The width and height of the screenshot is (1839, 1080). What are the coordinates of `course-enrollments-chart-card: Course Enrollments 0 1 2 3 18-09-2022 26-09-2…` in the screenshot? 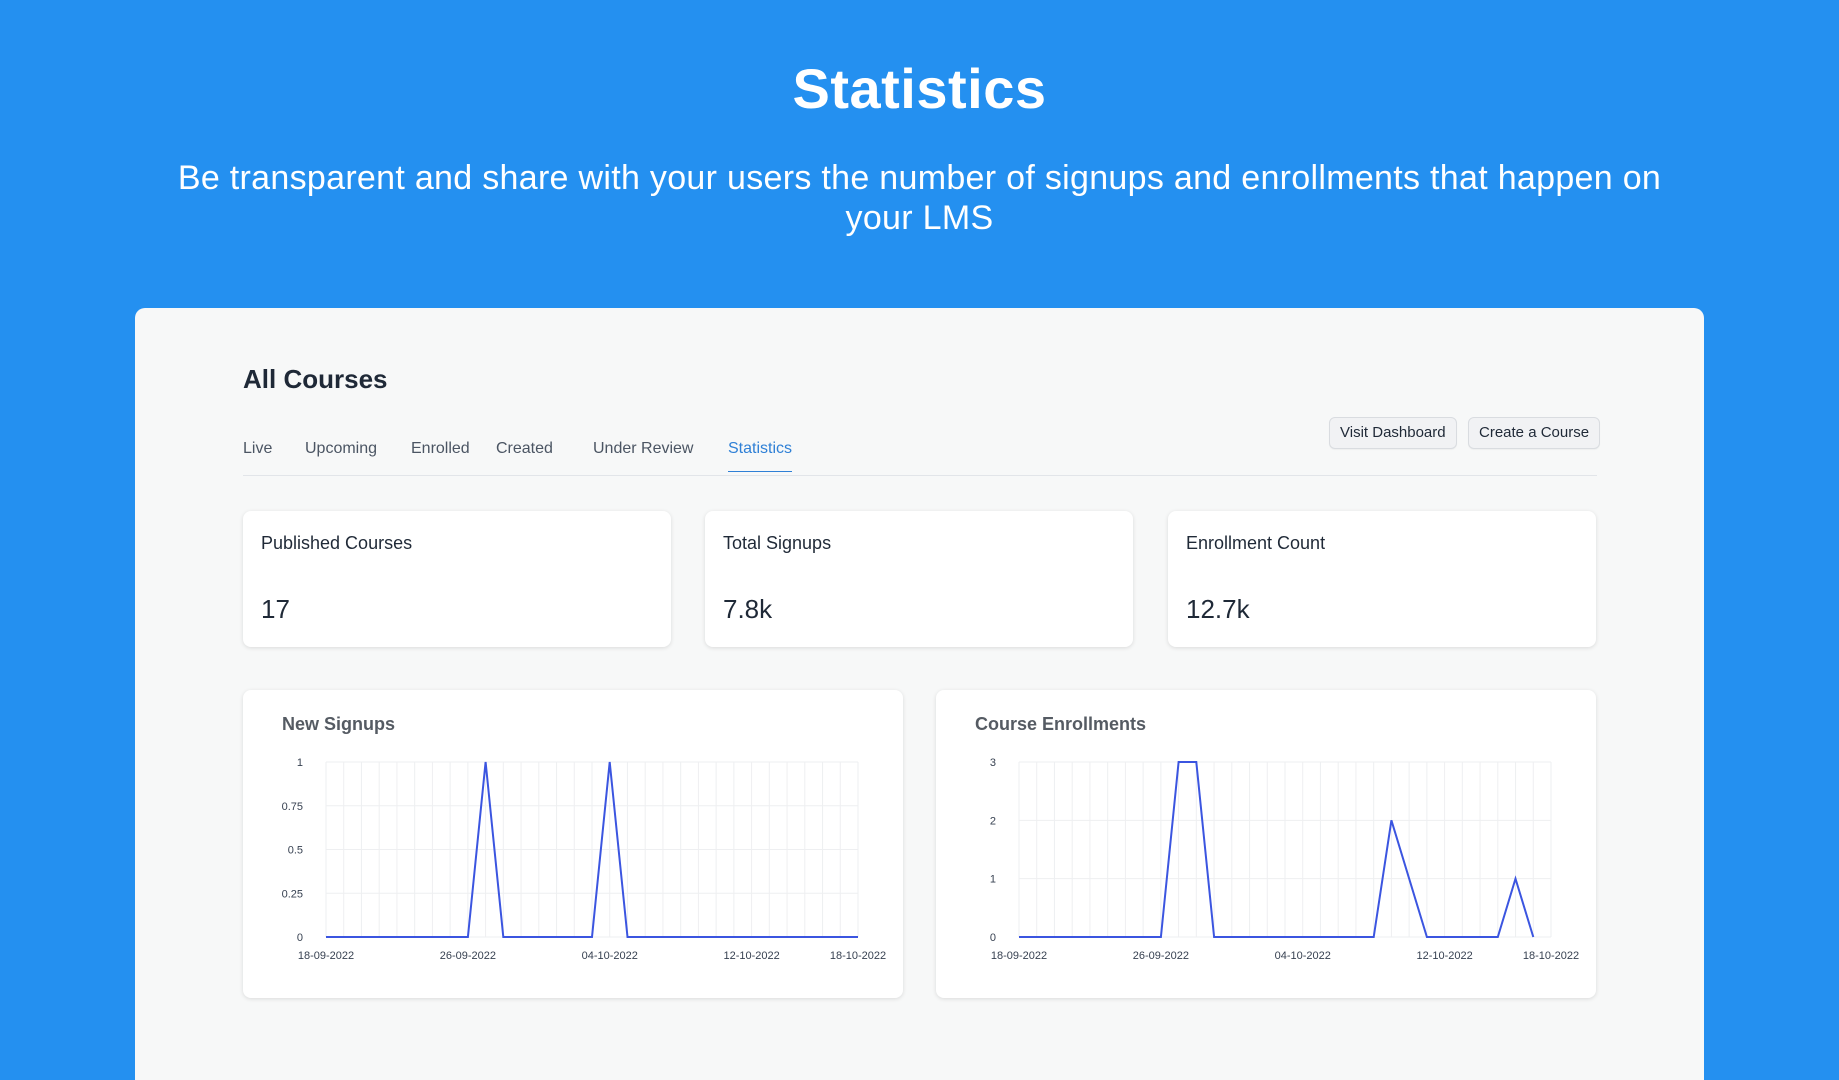 It's located at (1266, 844).